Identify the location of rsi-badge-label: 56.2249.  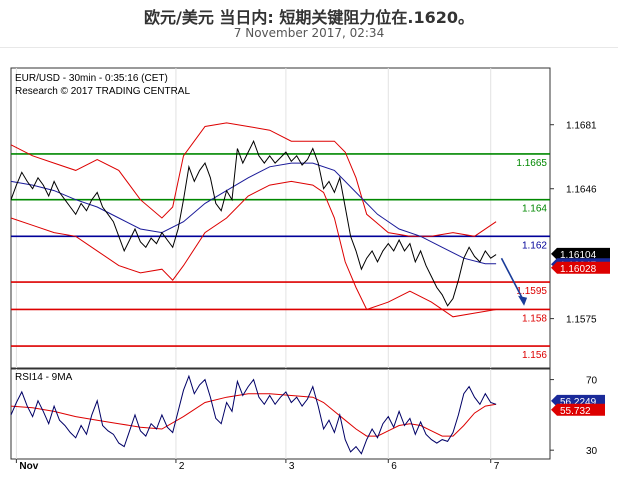
(578, 402).